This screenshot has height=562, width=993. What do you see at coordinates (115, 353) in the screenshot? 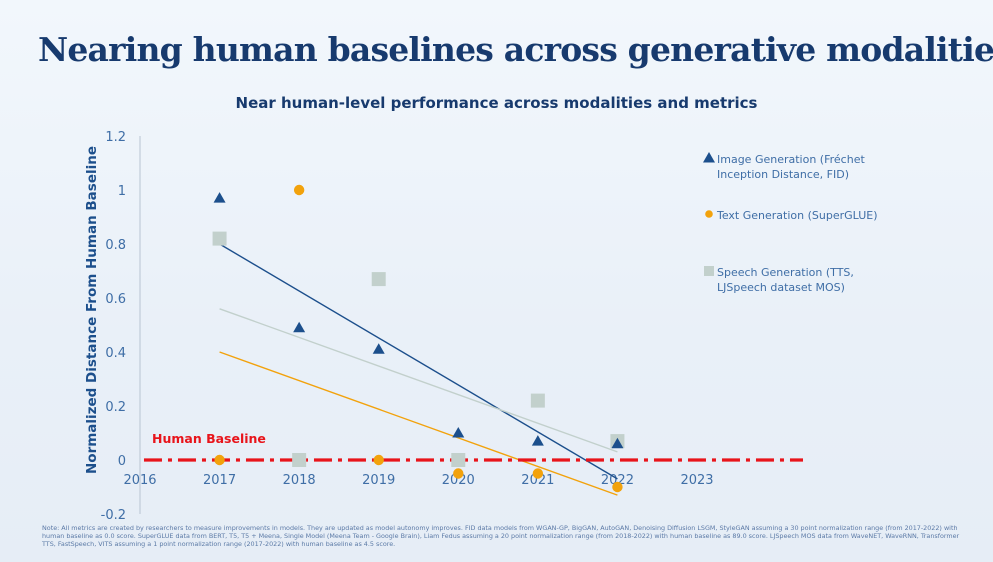
I see `y-tick-label: 0.4` at bounding box center [115, 353].